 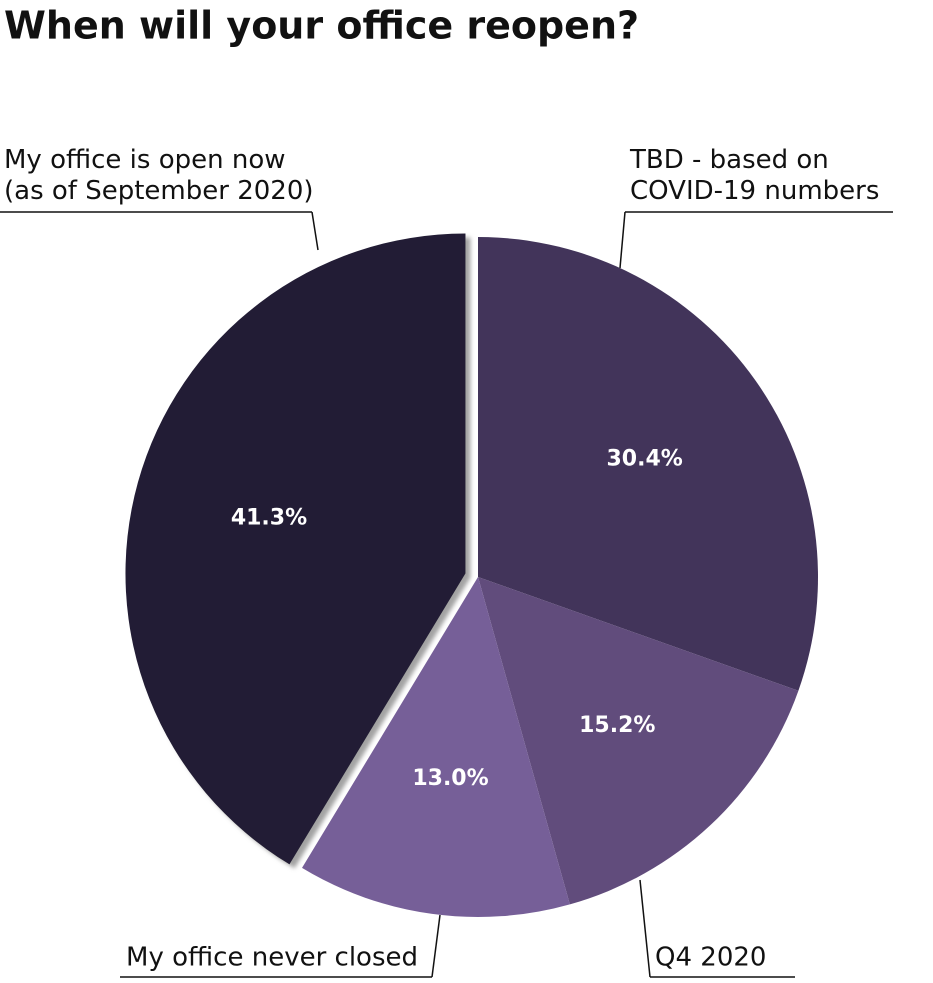 What do you see at coordinates (710, 958) in the screenshot?
I see `category-label: Q4 2020` at bounding box center [710, 958].